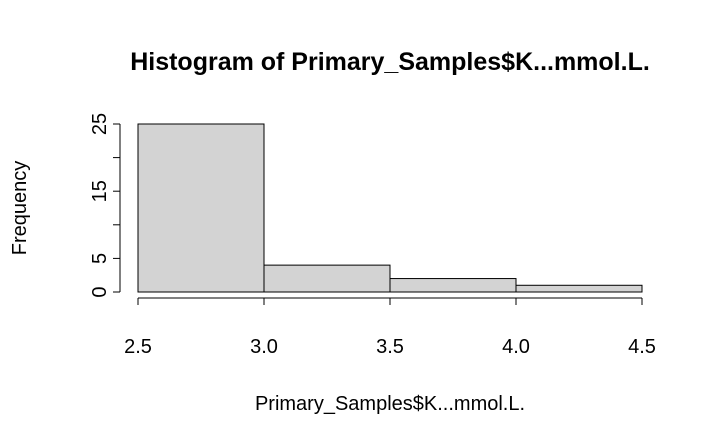 This screenshot has height=446, width=723. What do you see at coordinates (516, 347) in the screenshot?
I see `x-tick-label: 4.0` at bounding box center [516, 347].